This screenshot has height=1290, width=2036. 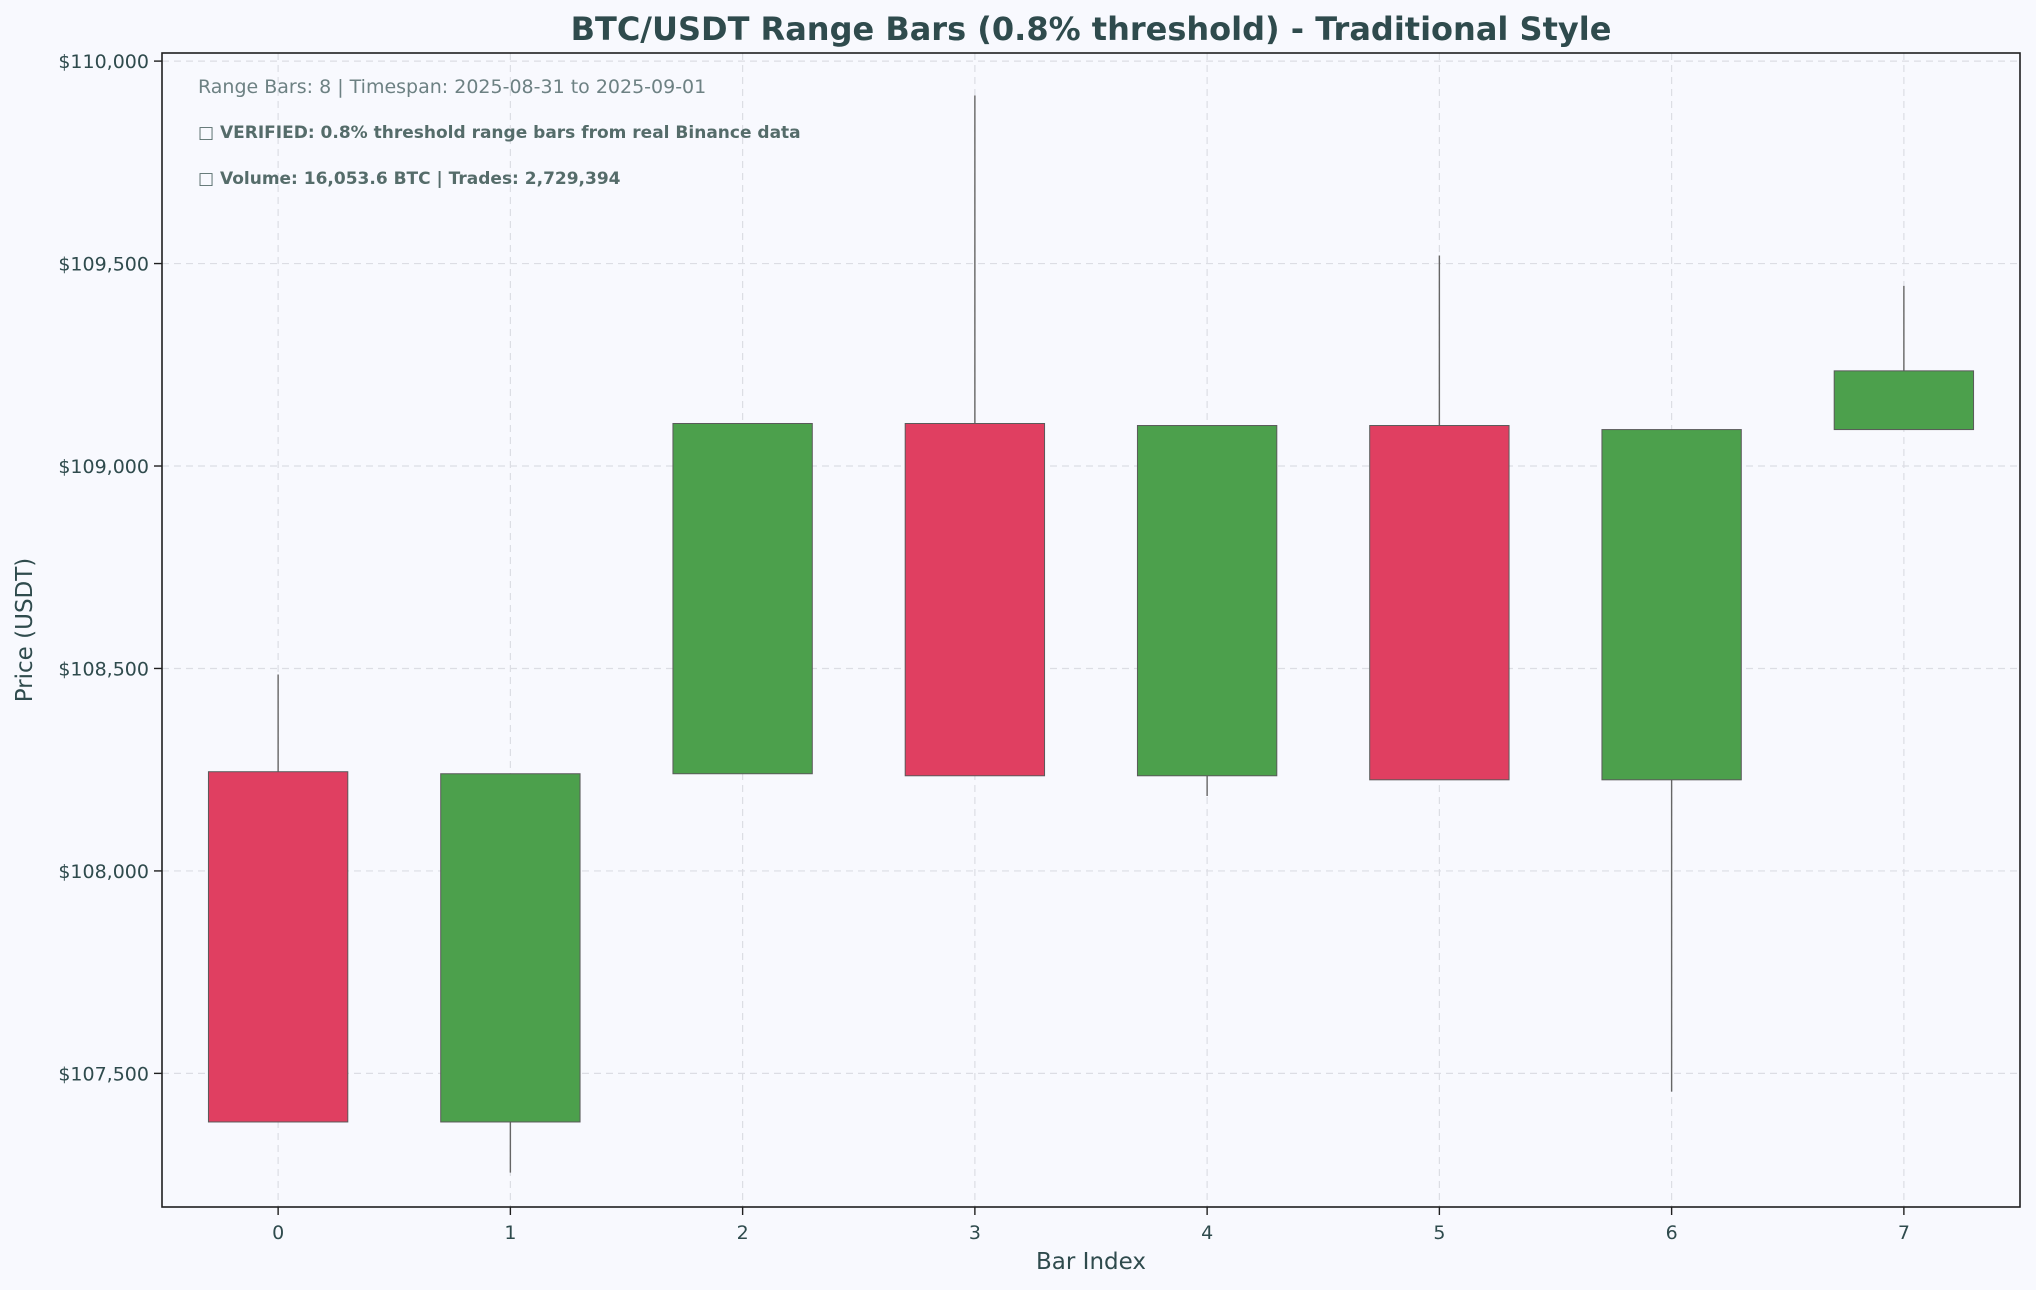 I want to click on x-tick-label: 0, so click(x=278, y=1233).